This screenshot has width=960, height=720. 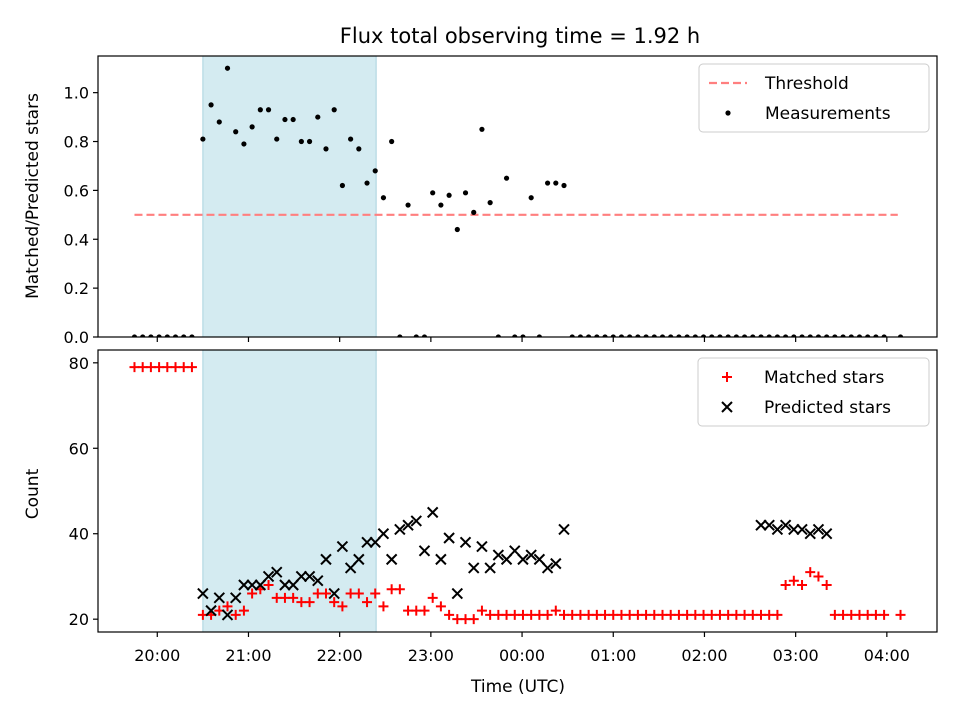 I want to click on y-tick-label: 0.8, so click(x=76, y=142).